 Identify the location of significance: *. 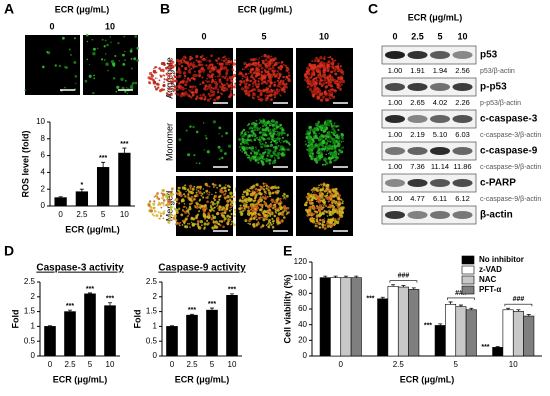
(82, 185).